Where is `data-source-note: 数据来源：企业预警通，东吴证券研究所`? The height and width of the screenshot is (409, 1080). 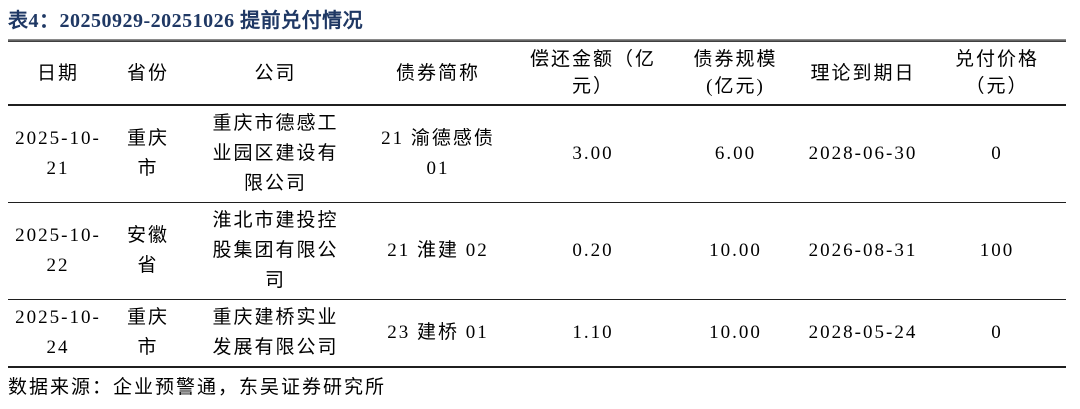 data-source-note: 数据来源：企业预警通，东吴证券研究所 is located at coordinates (197, 387).